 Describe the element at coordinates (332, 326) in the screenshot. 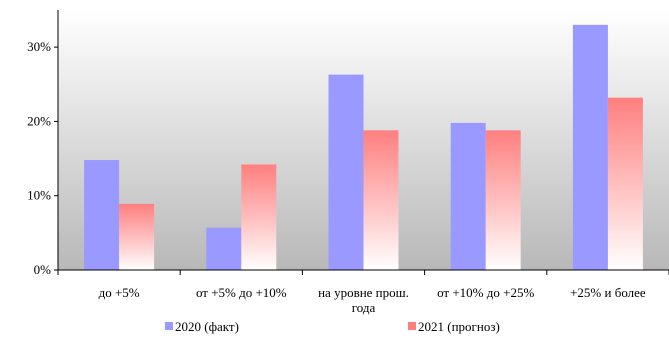

I see `legend: 2020 (факт) 2021 (прогноз)` at that location.